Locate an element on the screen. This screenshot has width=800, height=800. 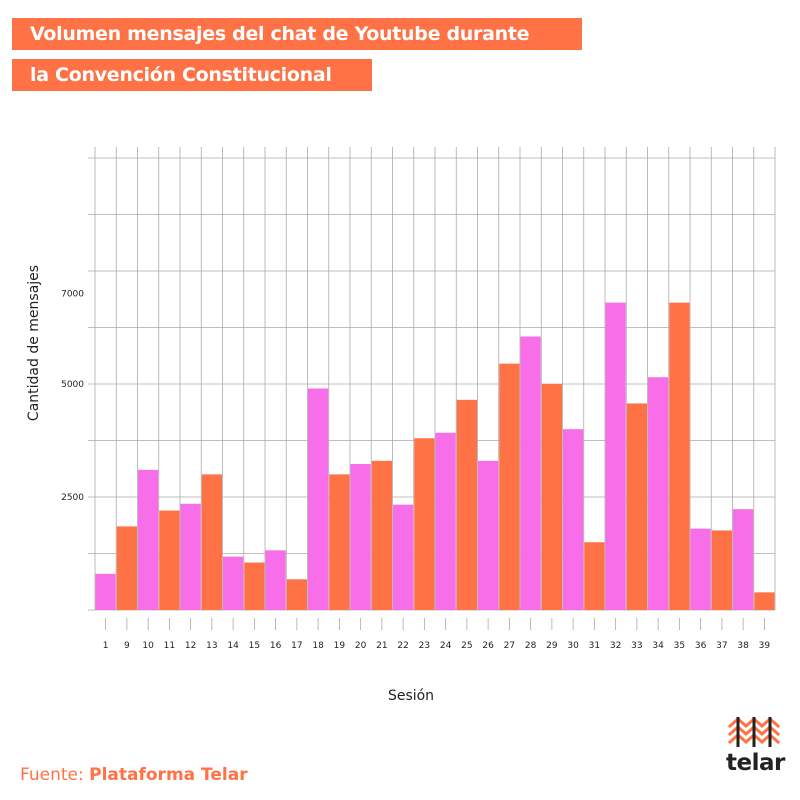
x-tick-label: 39 is located at coordinates (765, 646).